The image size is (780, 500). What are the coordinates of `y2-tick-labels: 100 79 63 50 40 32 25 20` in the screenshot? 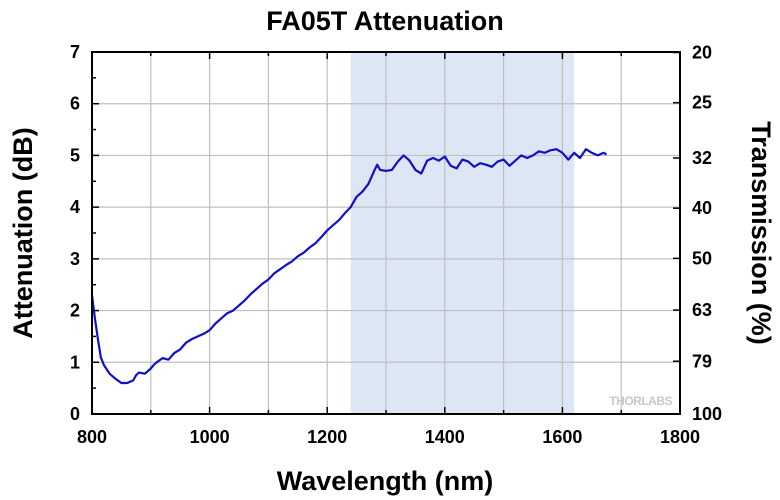 It's located at (707, 233).